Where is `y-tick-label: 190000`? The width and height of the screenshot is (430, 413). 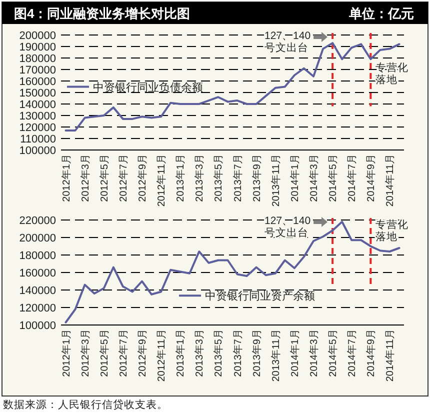
y-tick-label: 190000 is located at coordinates (37, 48).